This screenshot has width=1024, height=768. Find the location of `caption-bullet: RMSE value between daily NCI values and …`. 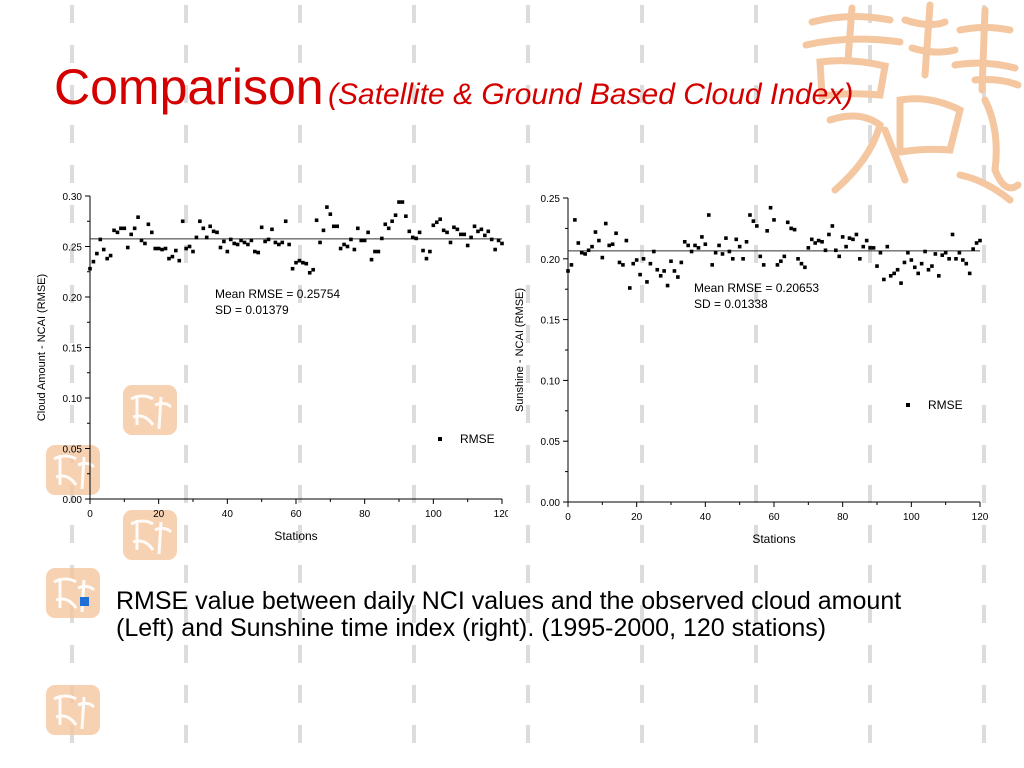

caption-bullet: RMSE value between daily NCI values and … is located at coordinates (510, 615).